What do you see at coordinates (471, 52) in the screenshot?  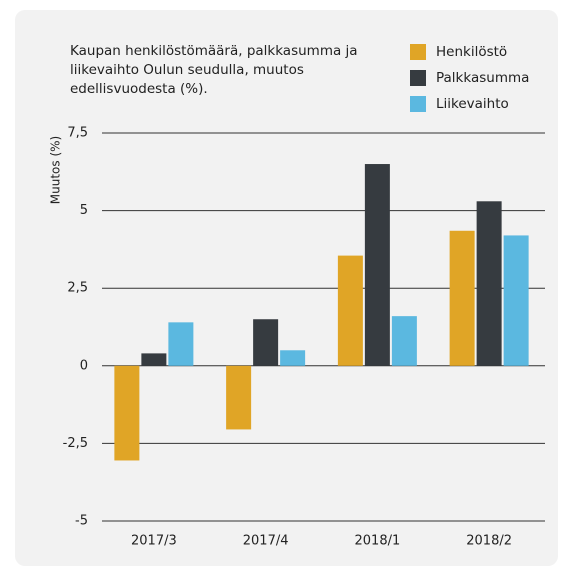 I see `legend-label: Henkilöstö` at bounding box center [471, 52].